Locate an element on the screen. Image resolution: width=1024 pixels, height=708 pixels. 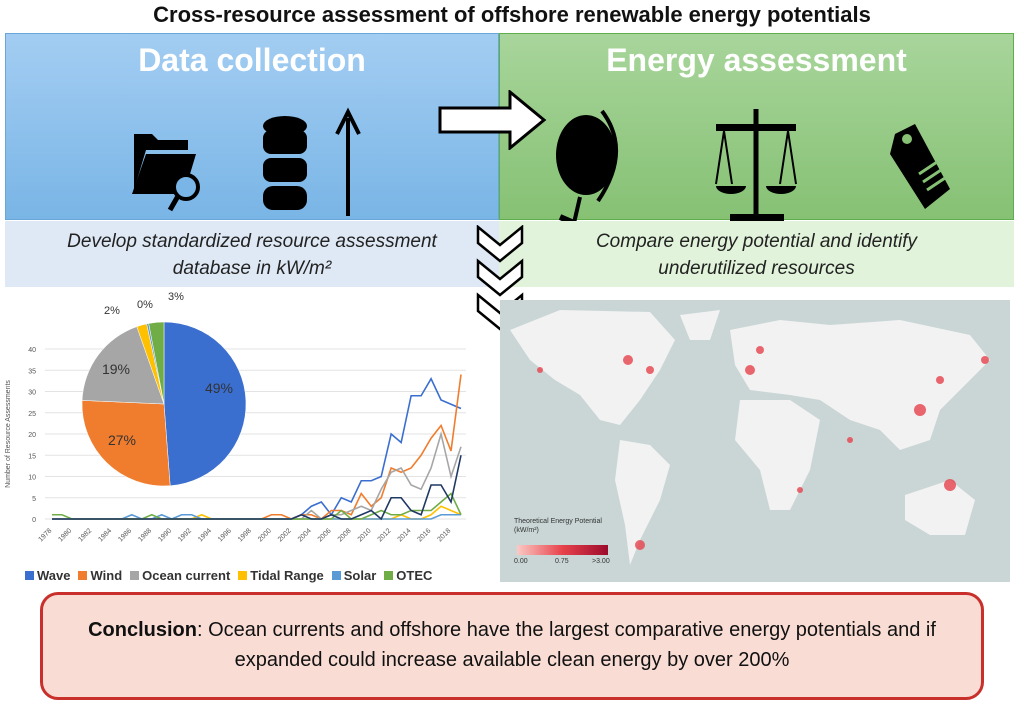
data-collection-heading: Data collection is located at coordinates (252, 60).